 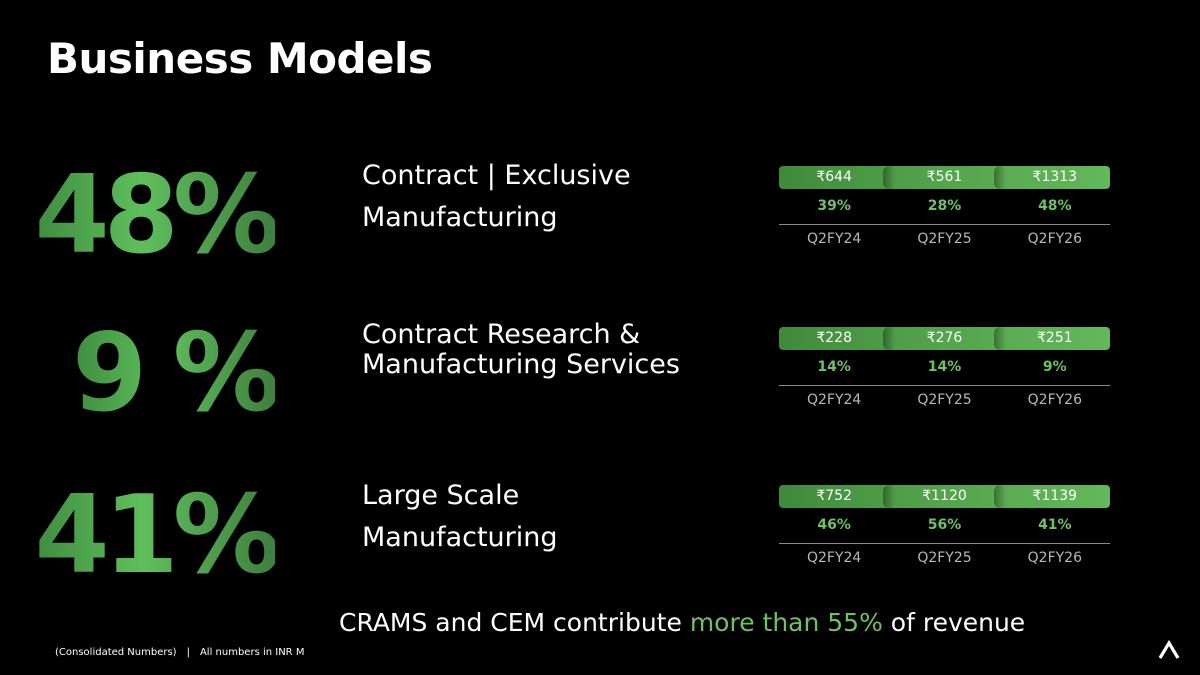 I want to click on value-cell: ₹1313, so click(x=1051, y=177).